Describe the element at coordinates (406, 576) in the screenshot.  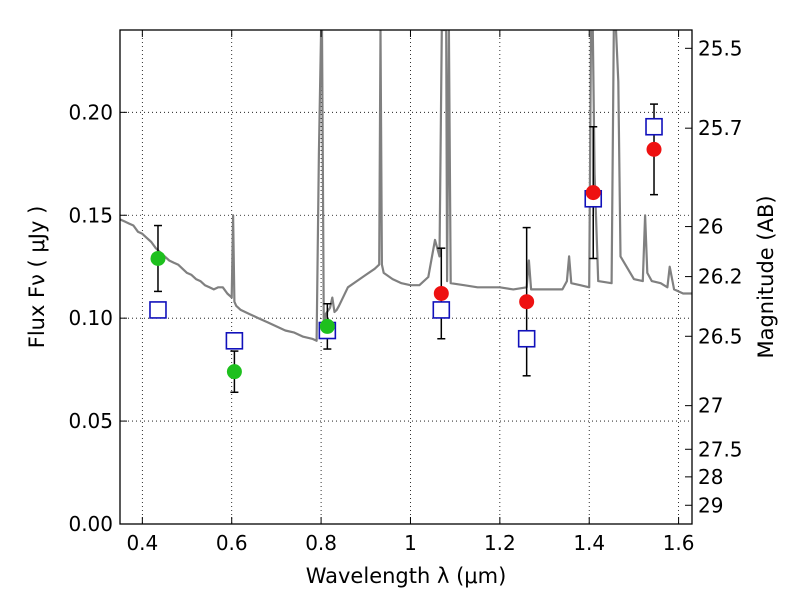
I see `x-axis-label: Wavelength λ (μm)` at that location.